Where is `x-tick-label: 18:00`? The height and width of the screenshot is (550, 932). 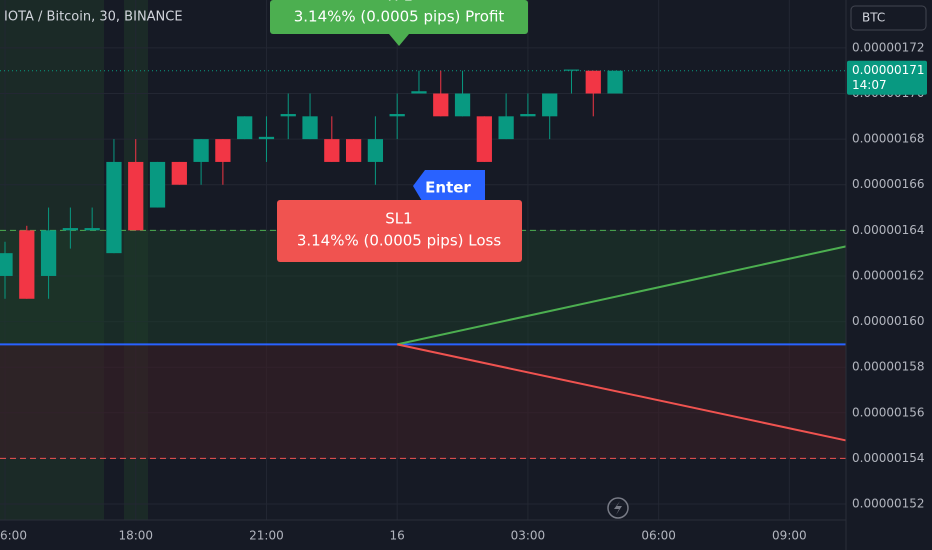
x-tick-label: 18:00 is located at coordinates (135, 536).